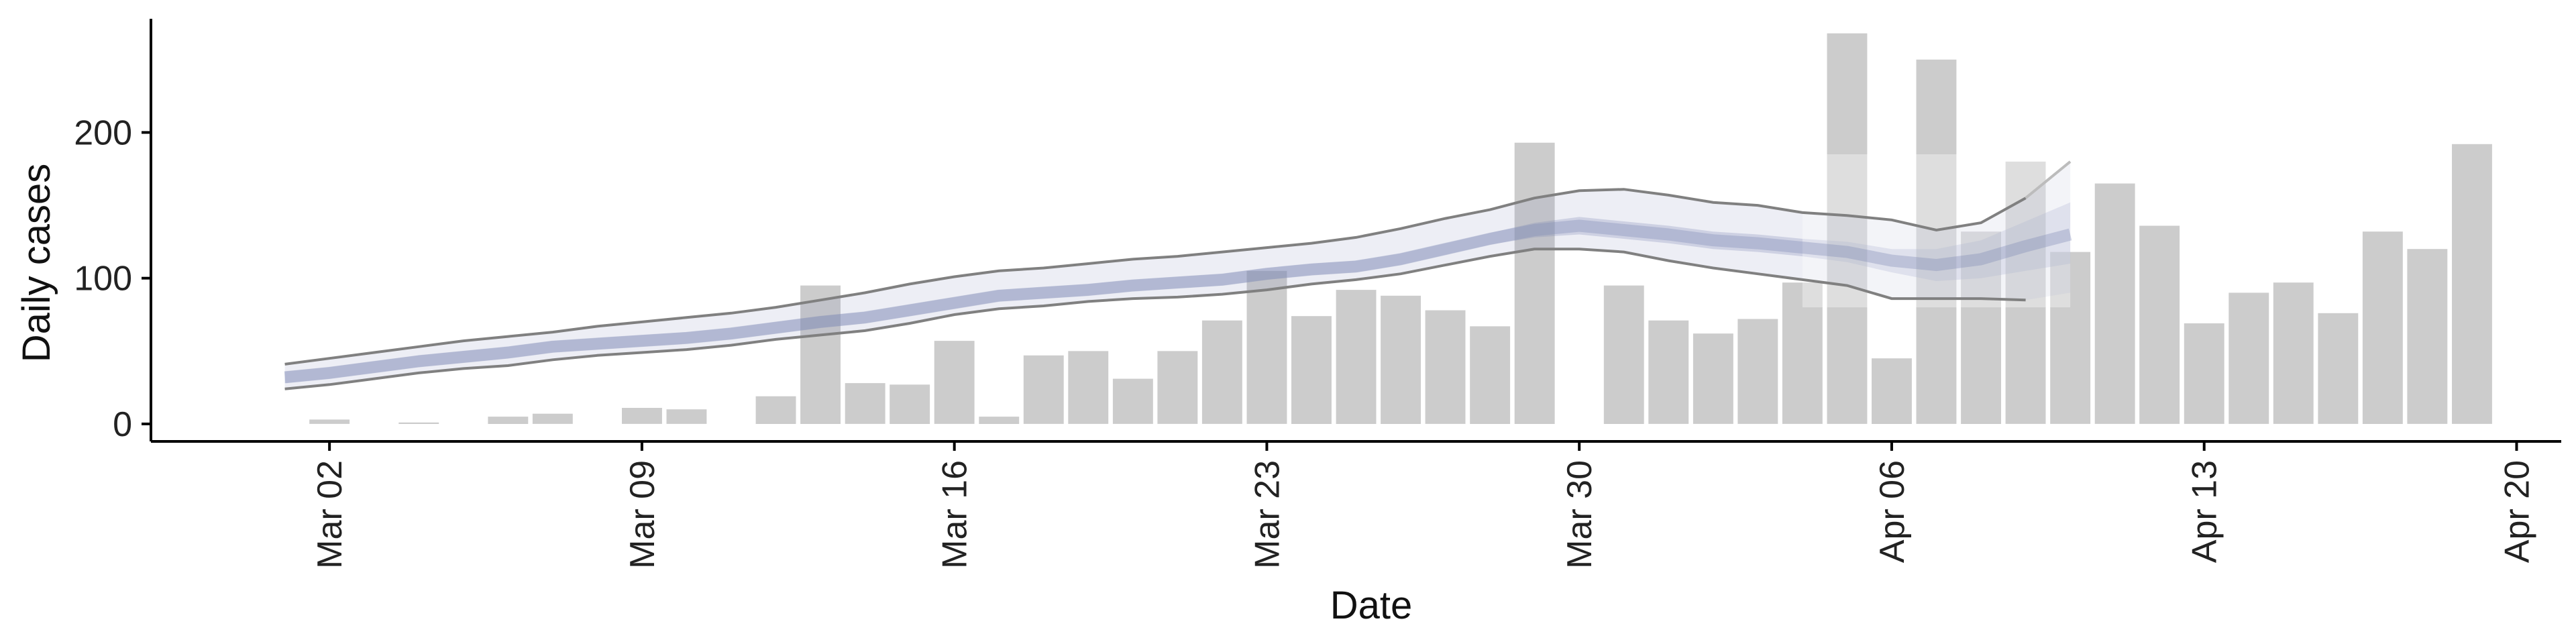 The height and width of the screenshot is (644, 2576). I want to click on x-tick-label-2020-03-16: Mar 16, so click(955, 514).